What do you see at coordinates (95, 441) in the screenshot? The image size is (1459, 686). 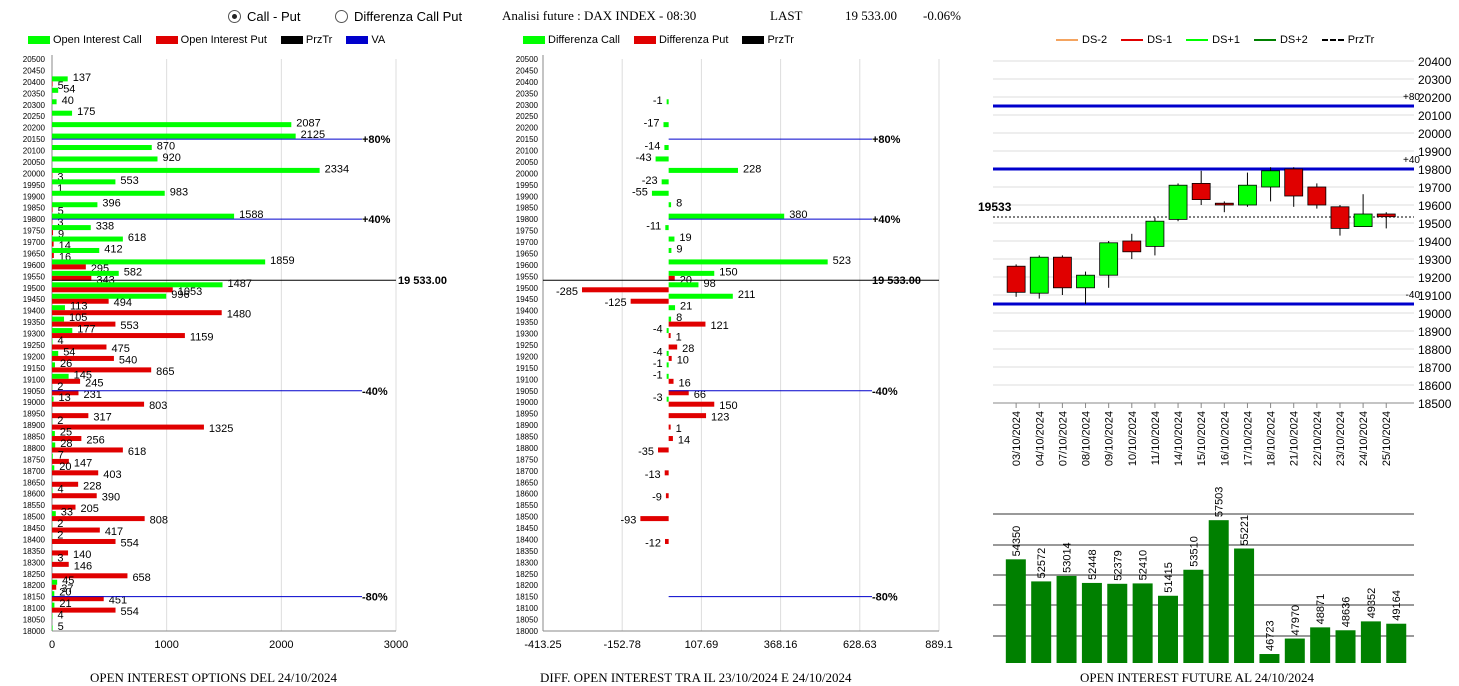 I see `data-label-put: 256` at bounding box center [95, 441].